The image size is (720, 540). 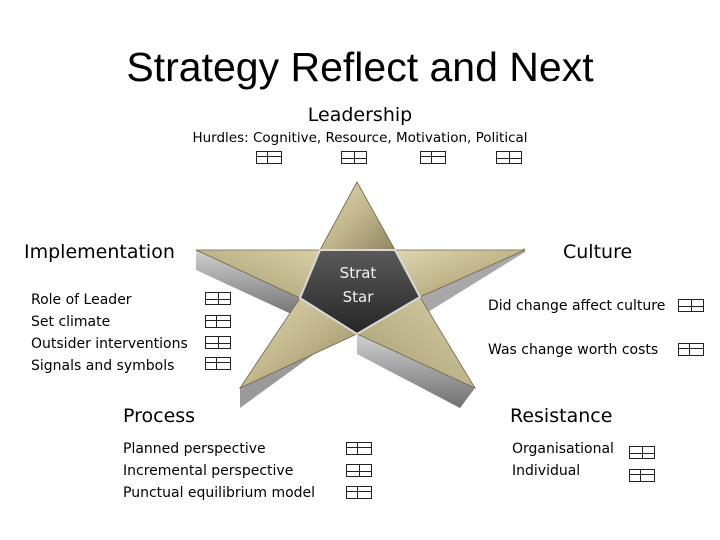 I want to click on center-label-line1: Strat, so click(x=358, y=273).